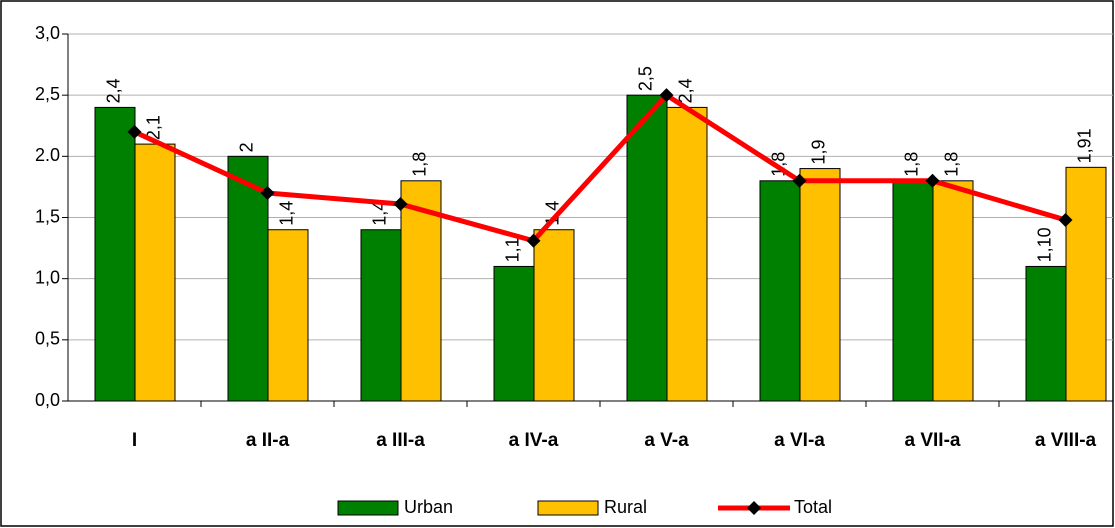  Describe the element at coordinates (400, 440) in the screenshot. I see `x-tick-label: a III-a` at that location.